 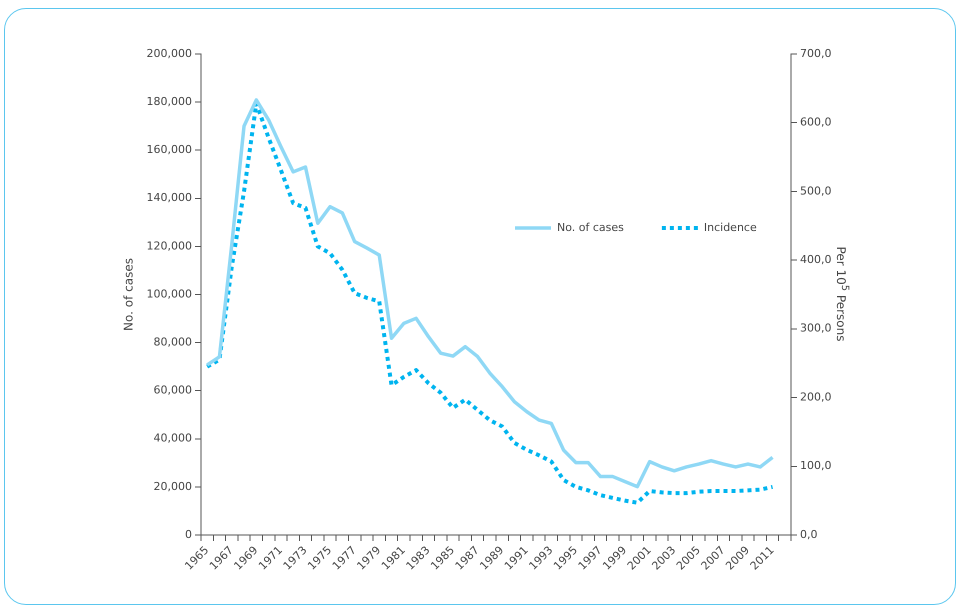 I want to click on y2-tick-label: 300,0, so click(x=816, y=328).